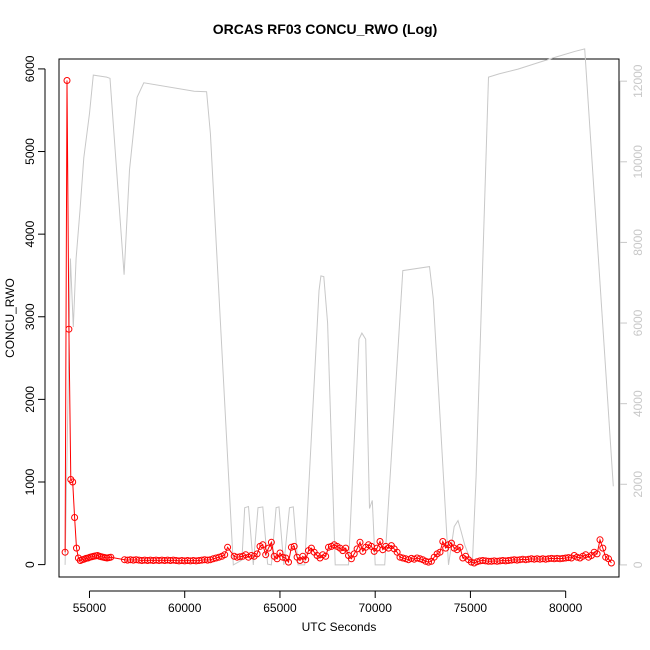  I want to click on secondary-y-axis: 0 2000 4000 6000 8000 10000 12000, so click(632, 316).